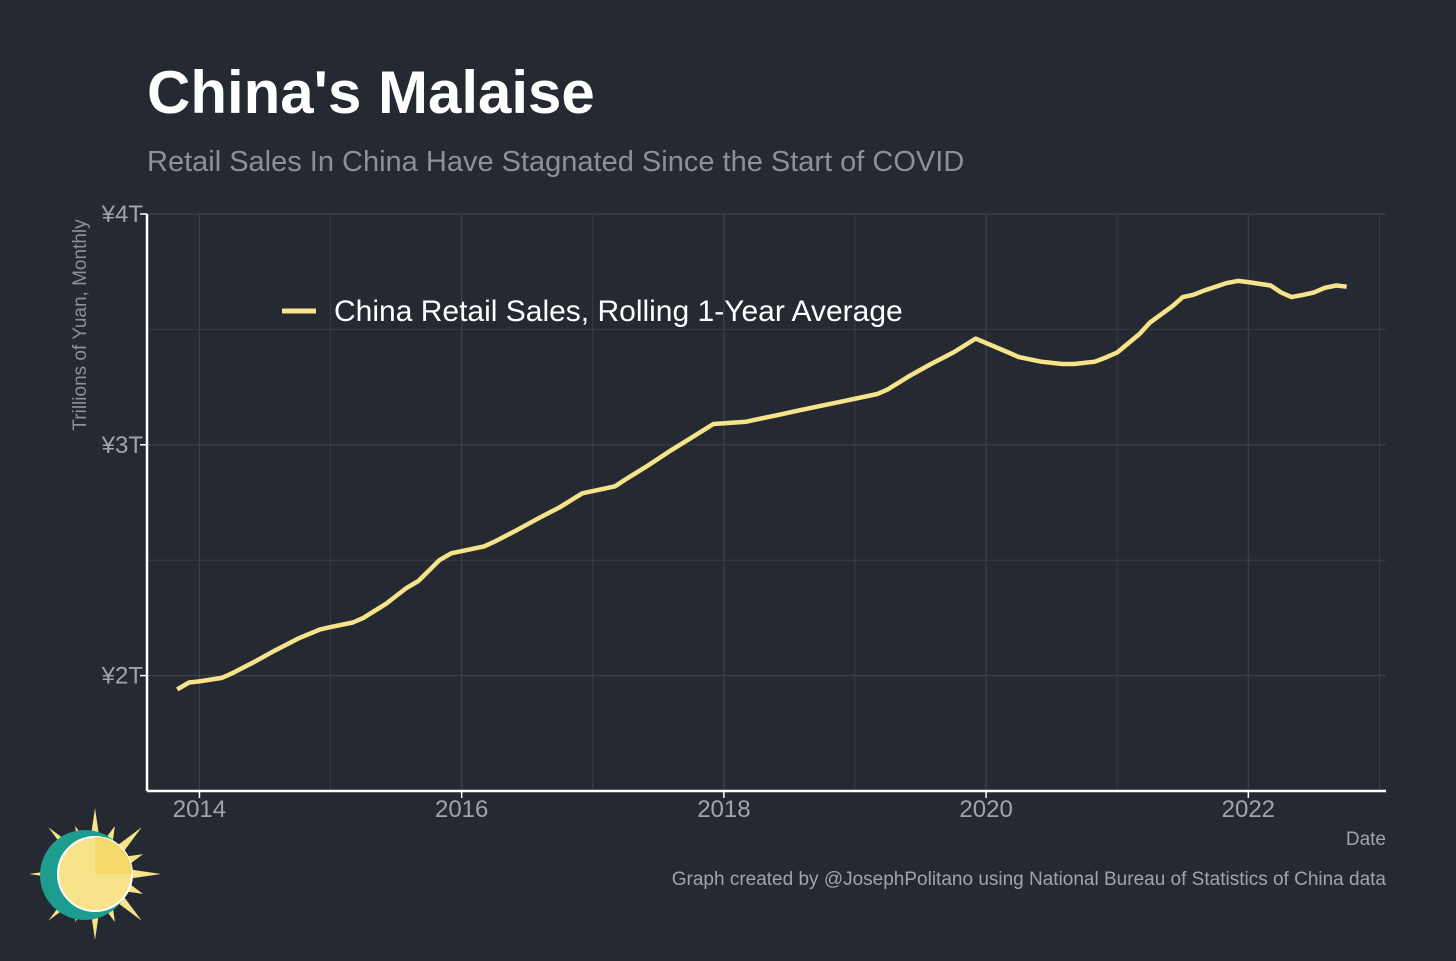  What do you see at coordinates (80, 325) in the screenshot?
I see `y-axis-title: Trillions of Yuan, Monthly` at bounding box center [80, 325].